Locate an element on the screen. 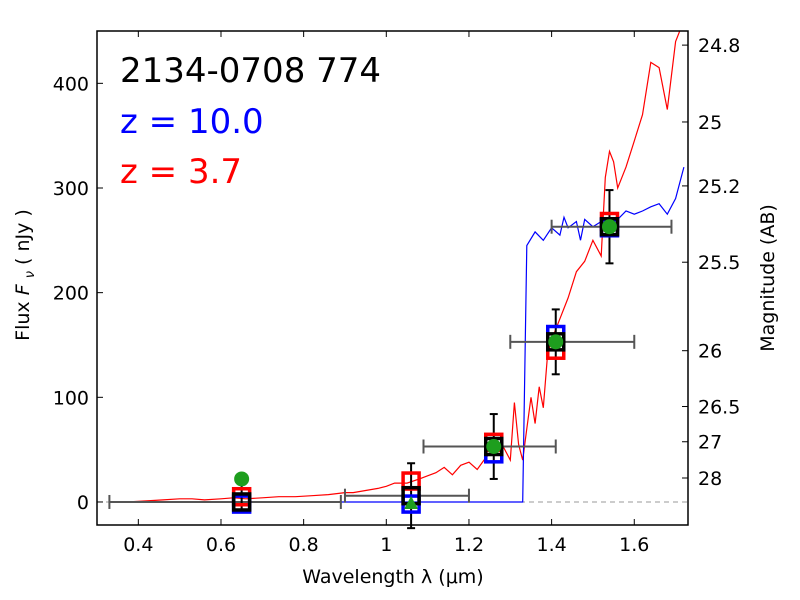 The image size is (800, 600). mag-tick-label-3: 25.5 is located at coordinates (719, 263).